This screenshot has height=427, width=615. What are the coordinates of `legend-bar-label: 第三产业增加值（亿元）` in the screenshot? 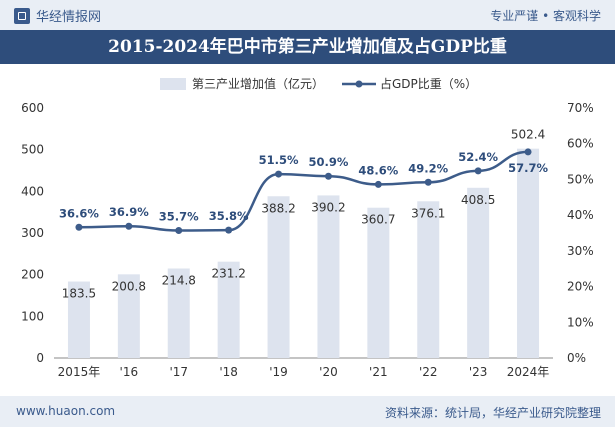 It's located at (258, 83).